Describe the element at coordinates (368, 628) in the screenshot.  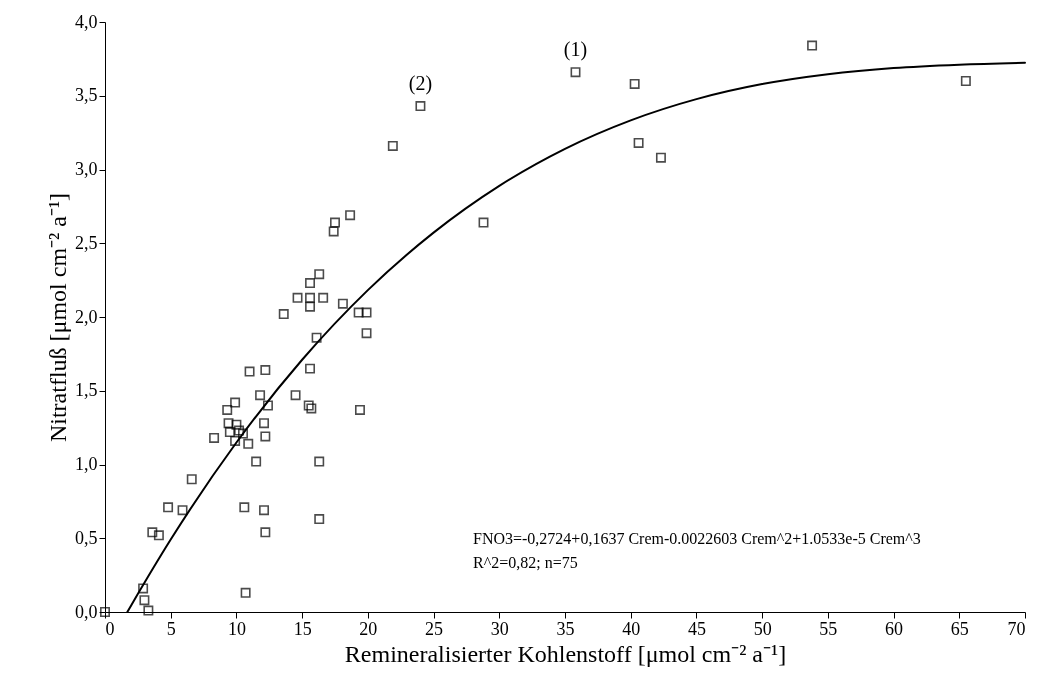
I see `x-tick-label: 20` at that location.